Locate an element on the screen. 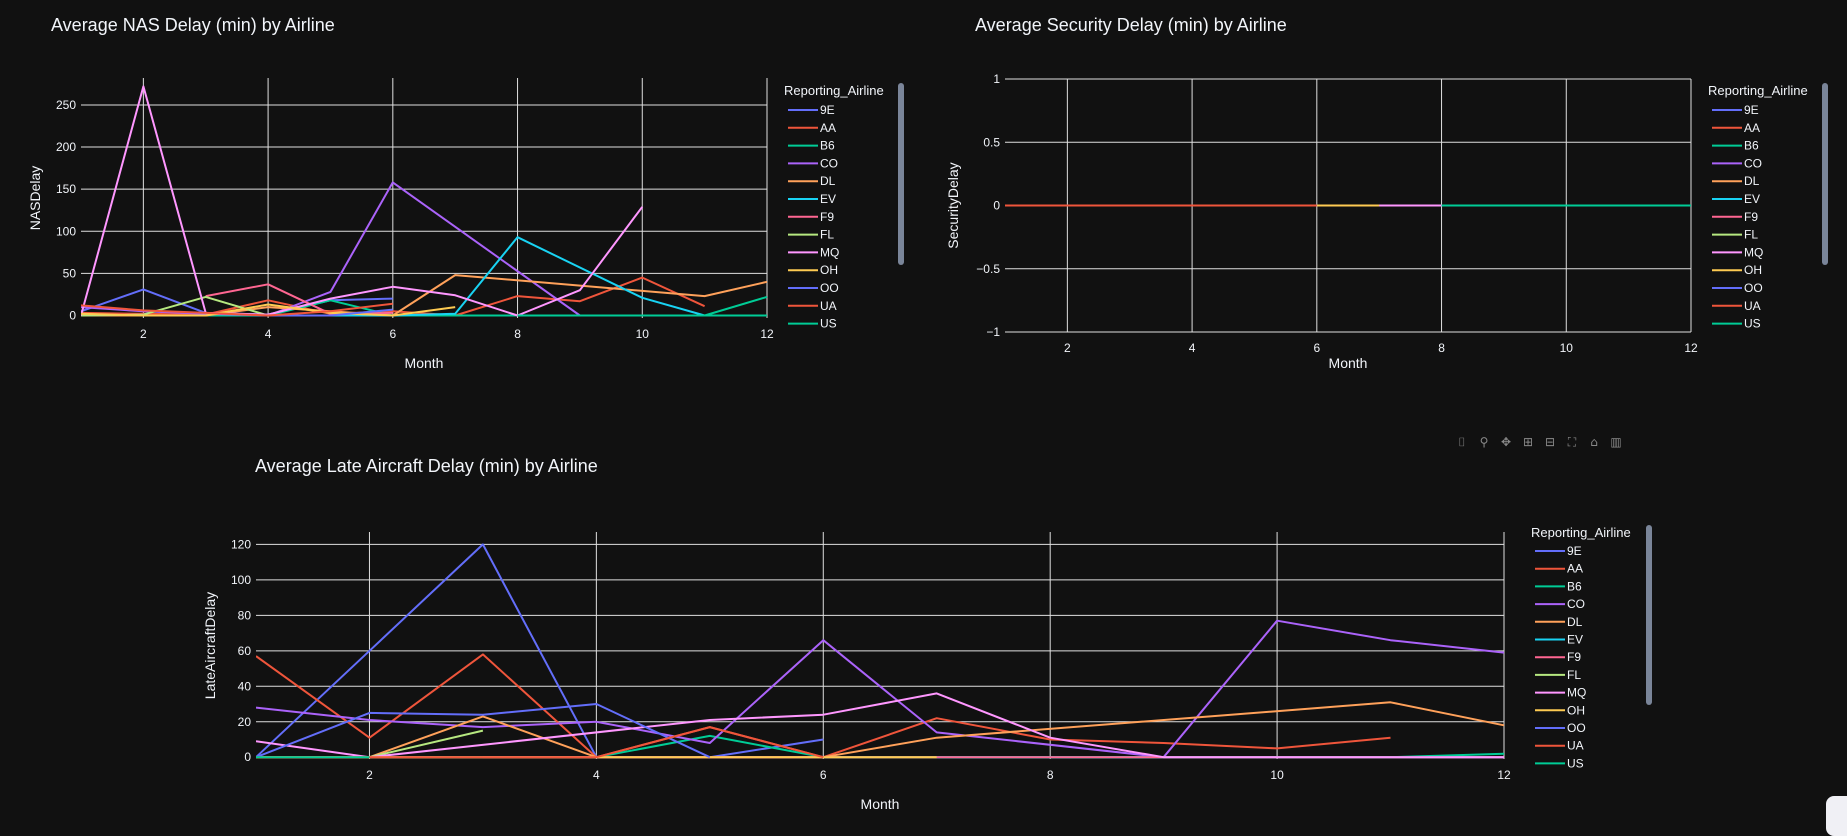 This screenshot has width=1847, height=836. legend-label: OH is located at coordinates (1753, 270).